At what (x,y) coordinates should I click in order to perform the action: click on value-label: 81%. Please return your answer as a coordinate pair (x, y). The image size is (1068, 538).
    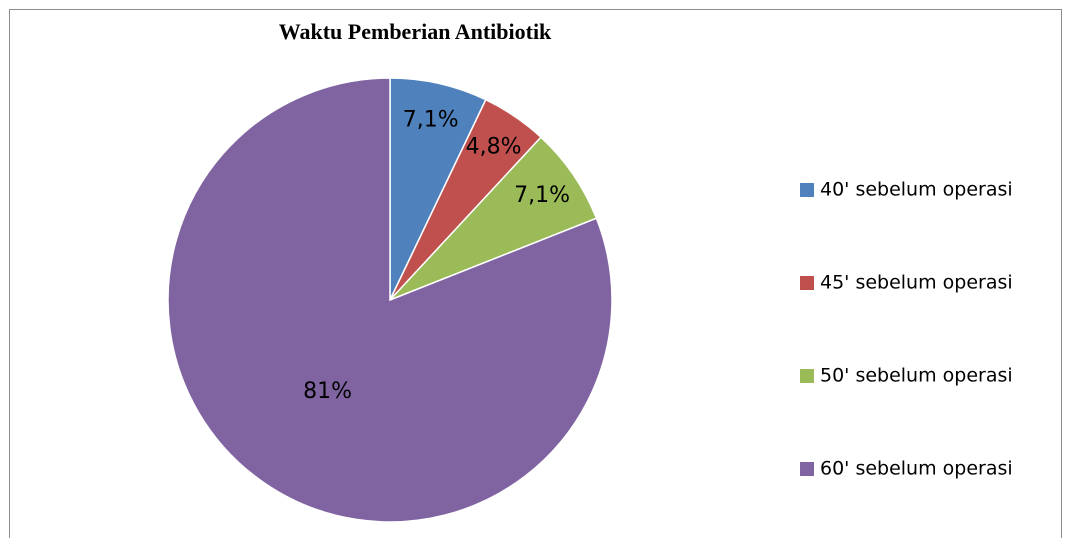
    Looking at the image, I should click on (327, 391).